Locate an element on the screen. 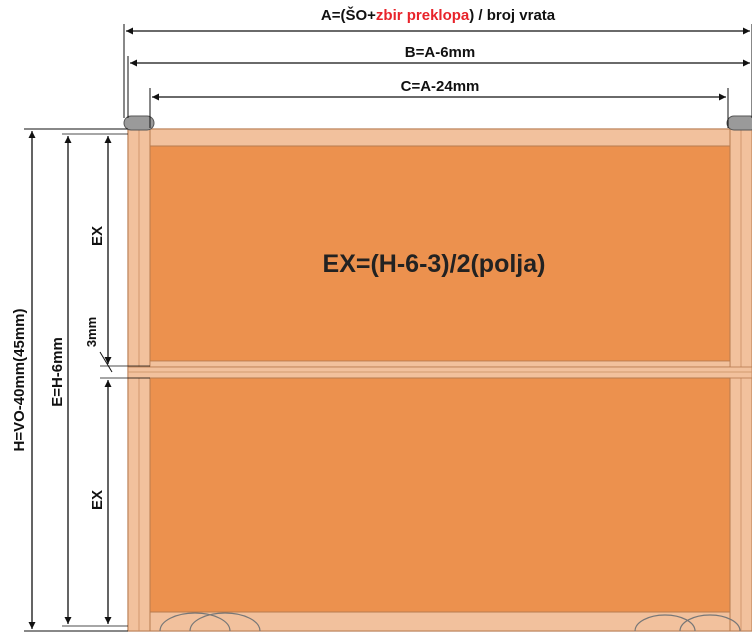 This screenshot has width=752, height=639. gap-leader is located at coordinates (106, 362).